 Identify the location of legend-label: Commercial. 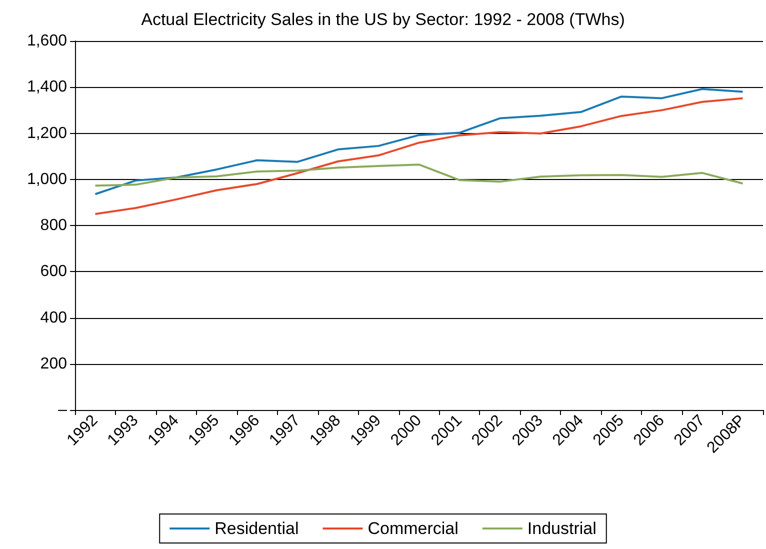
(413, 528).